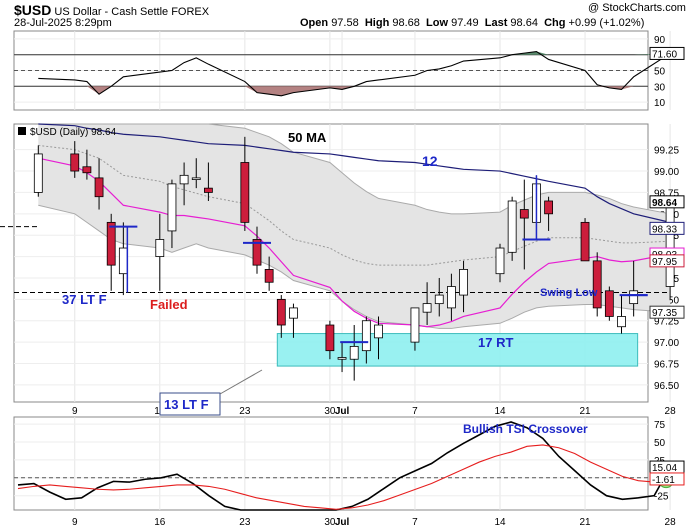 The height and width of the screenshot is (530, 700). I want to click on price-tick-label: 98.75, so click(666, 193).